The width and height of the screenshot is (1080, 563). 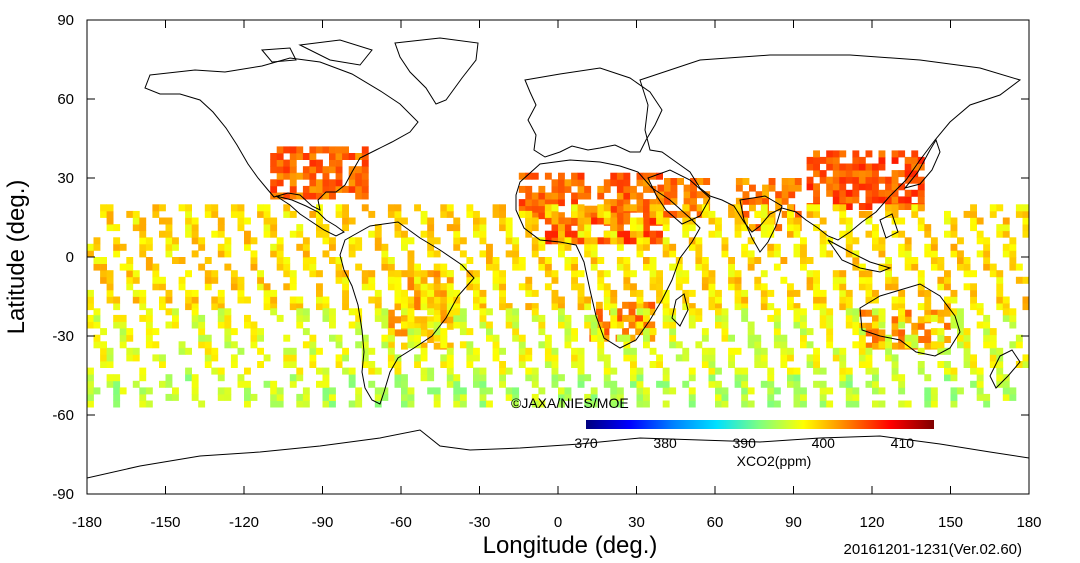 I want to click on y-tick-label: -60, so click(x=63, y=415).